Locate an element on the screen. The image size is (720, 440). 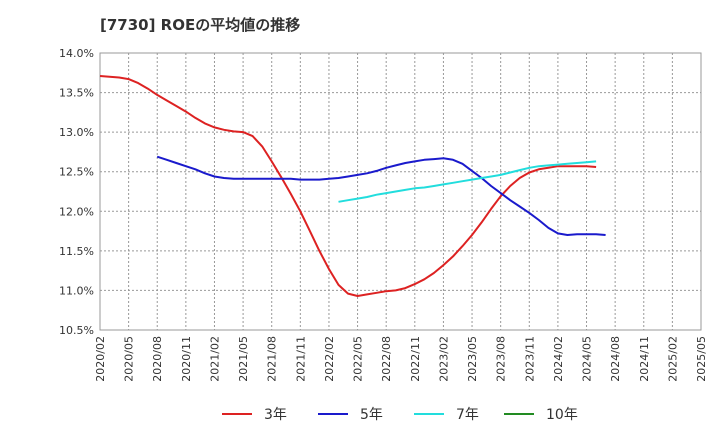
x-tick-label: 2022/02 is located at coordinates (329, 359).